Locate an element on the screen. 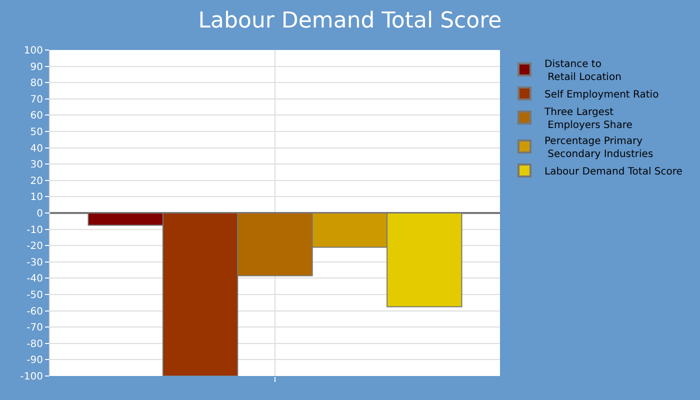  y-tick-label: -50 is located at coordinates (34, 295).